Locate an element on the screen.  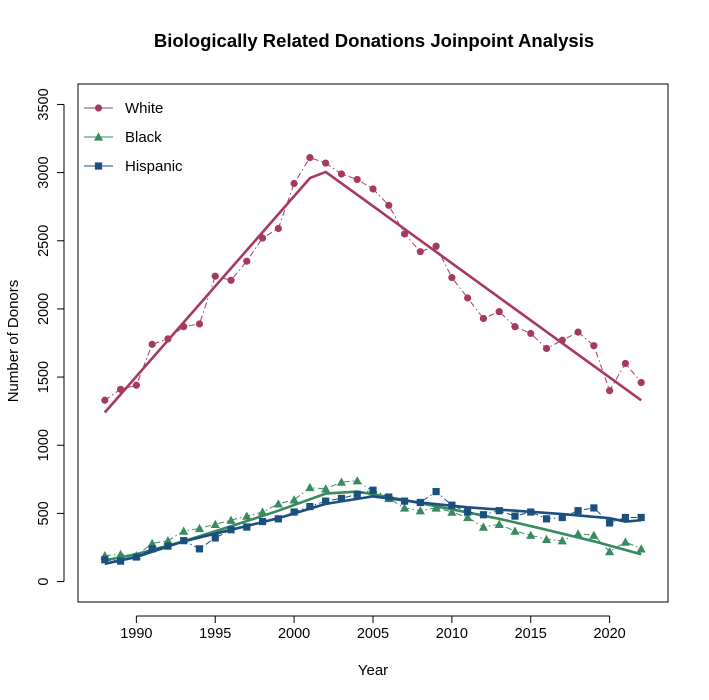
hispanic-fitted-line is located at coordinates (373, 530).